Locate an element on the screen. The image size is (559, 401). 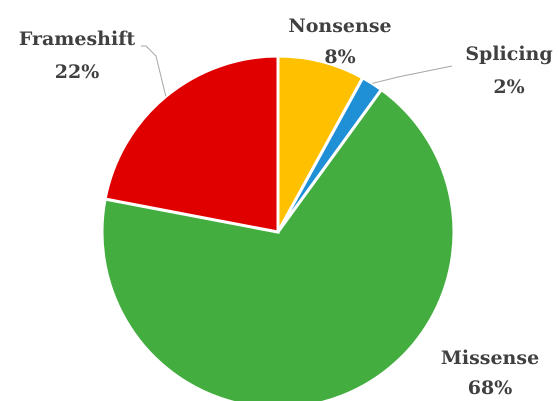
pie-slice-nonsense is located at coordinates (320, 143).